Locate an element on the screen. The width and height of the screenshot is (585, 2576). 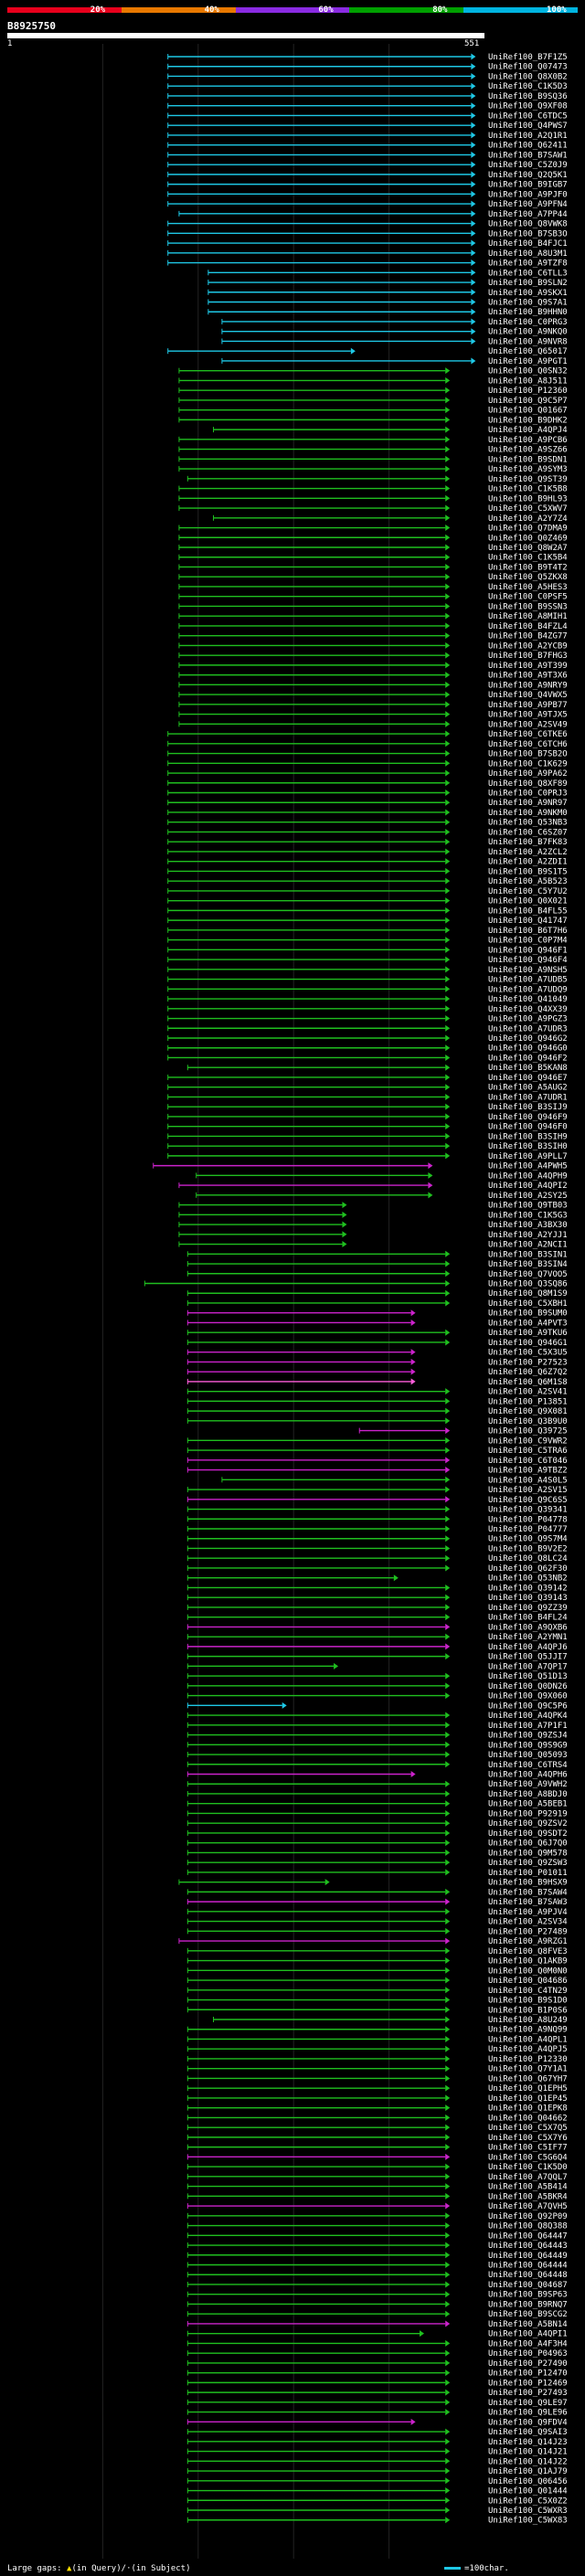
hit-label: UniRef100_A9TBZ2 is located at coordinates (528, 1471).